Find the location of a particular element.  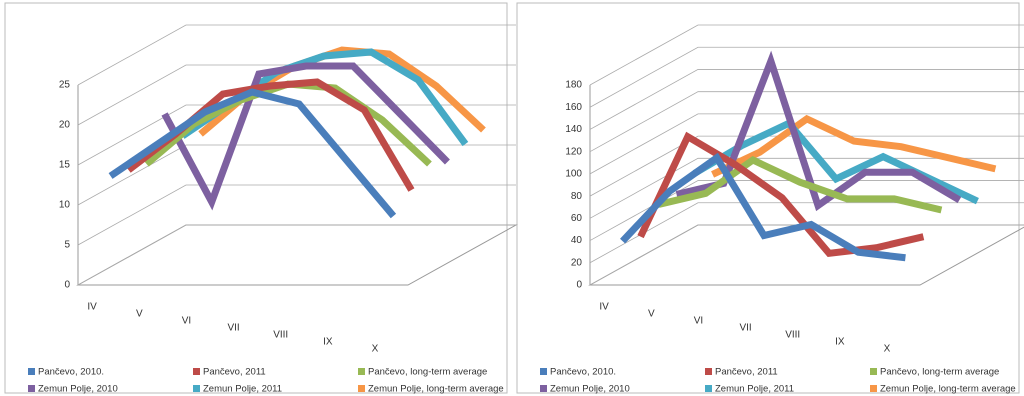

y-tick-label: 160 is located at coordinates (573, 107).